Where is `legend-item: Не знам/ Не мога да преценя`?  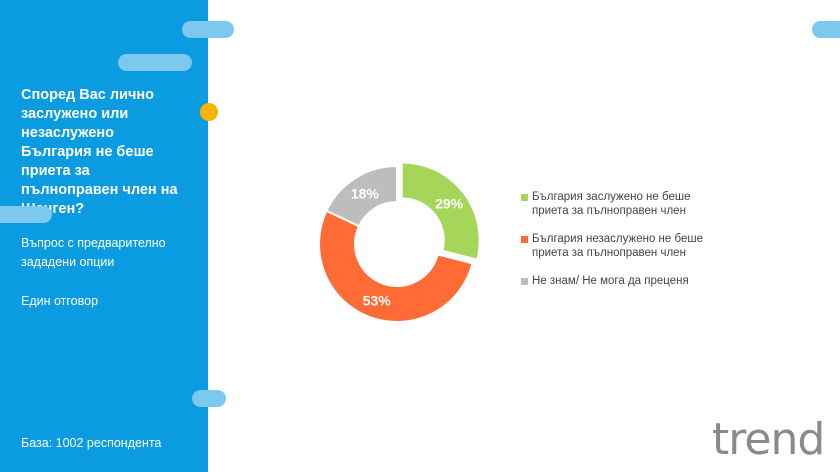 legend-item: Не знам/ Не мога да преценя is located at coordinates (626, 281).